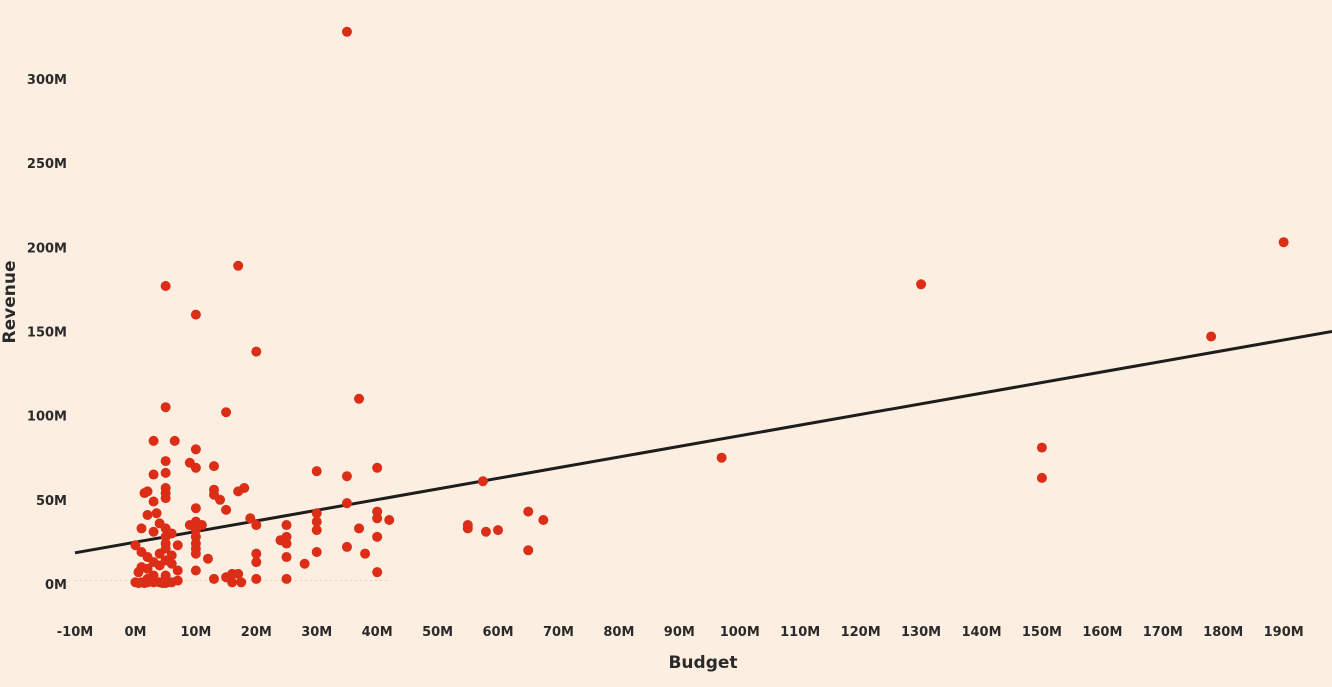  Describe the element at coordinates (558, 632) in the screenshot. I see `x-tick-label: 70M` at that location.